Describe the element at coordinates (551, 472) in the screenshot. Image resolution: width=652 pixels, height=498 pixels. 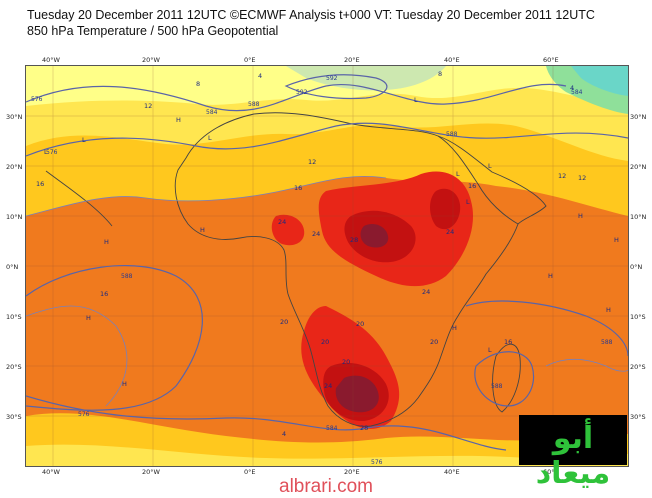
I see `lon-tick-bottom: 60°E` at that location.